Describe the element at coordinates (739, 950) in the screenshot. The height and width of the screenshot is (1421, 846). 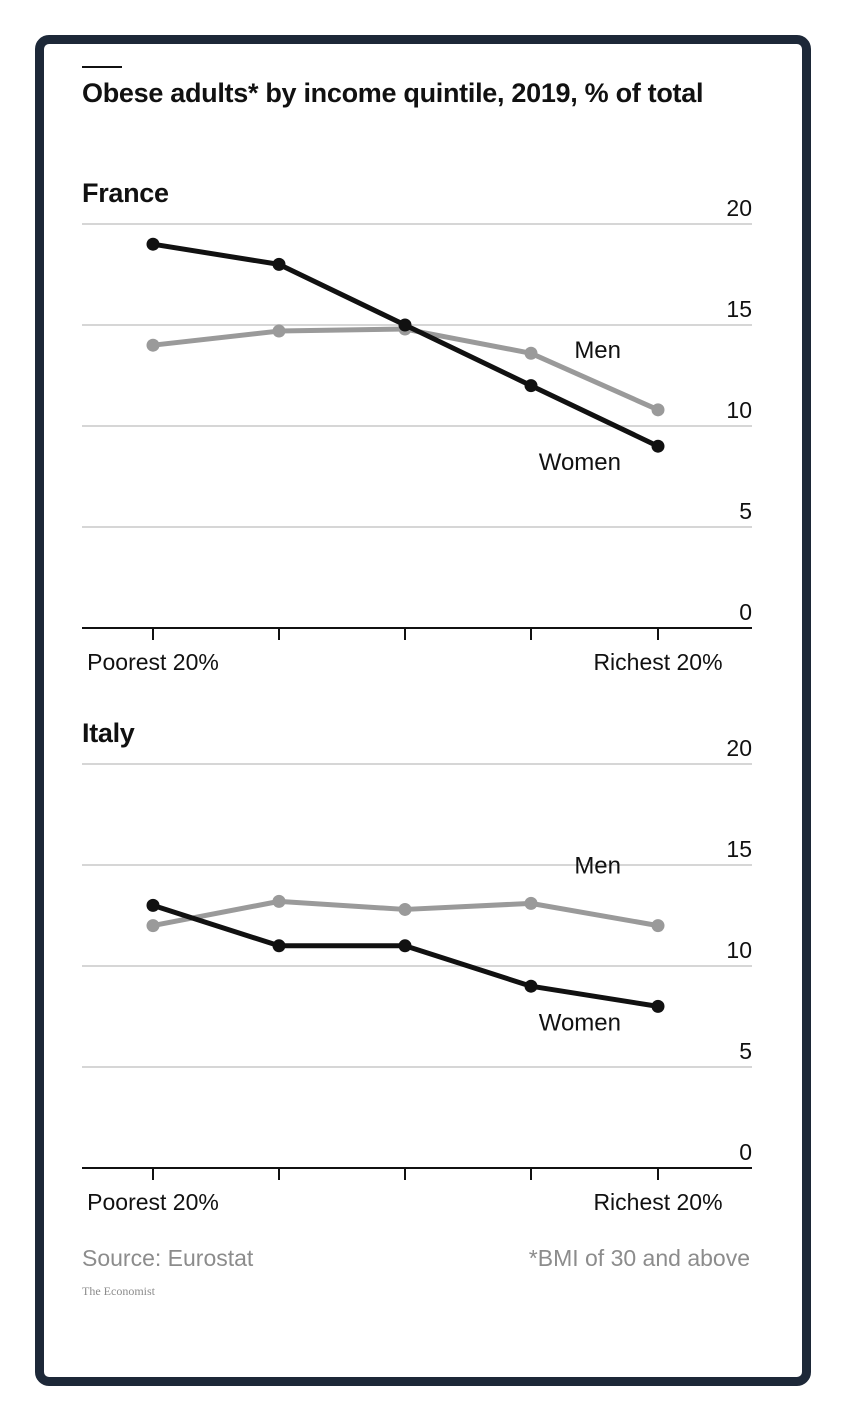
I see `italy-y-tick-label: 10` at that location.